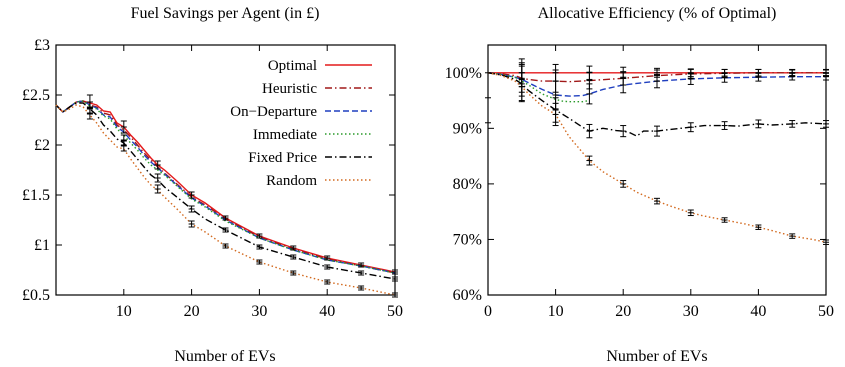  I want to click on y-tick-label: 90%, so click(467, 128).